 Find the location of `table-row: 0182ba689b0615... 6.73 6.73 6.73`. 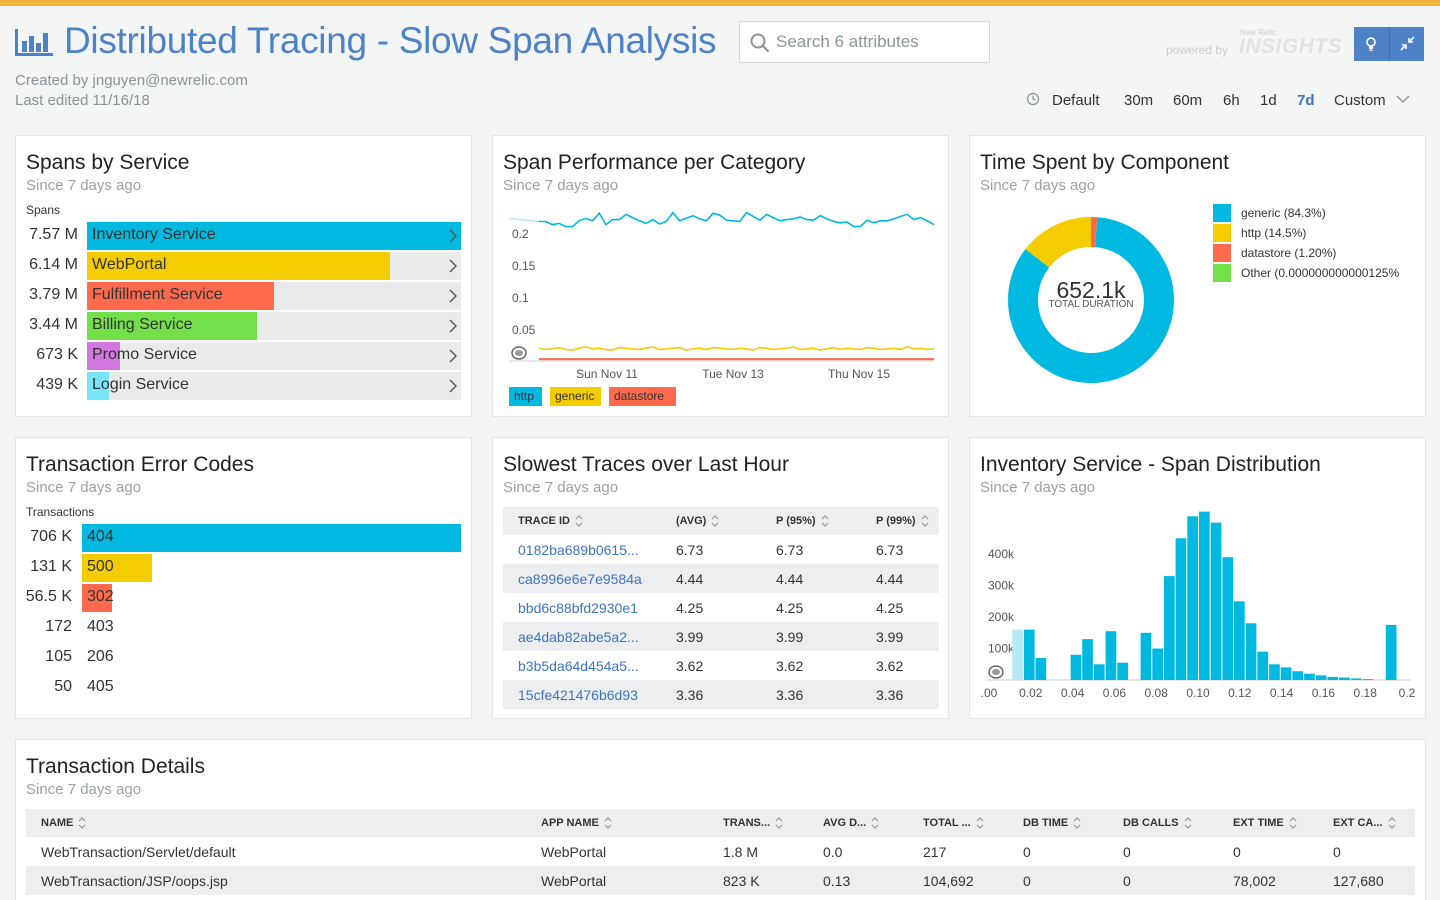

table-row: 0182ba689b0615... 6.73 6.73 6.73 is located at coordinates (721, 549).